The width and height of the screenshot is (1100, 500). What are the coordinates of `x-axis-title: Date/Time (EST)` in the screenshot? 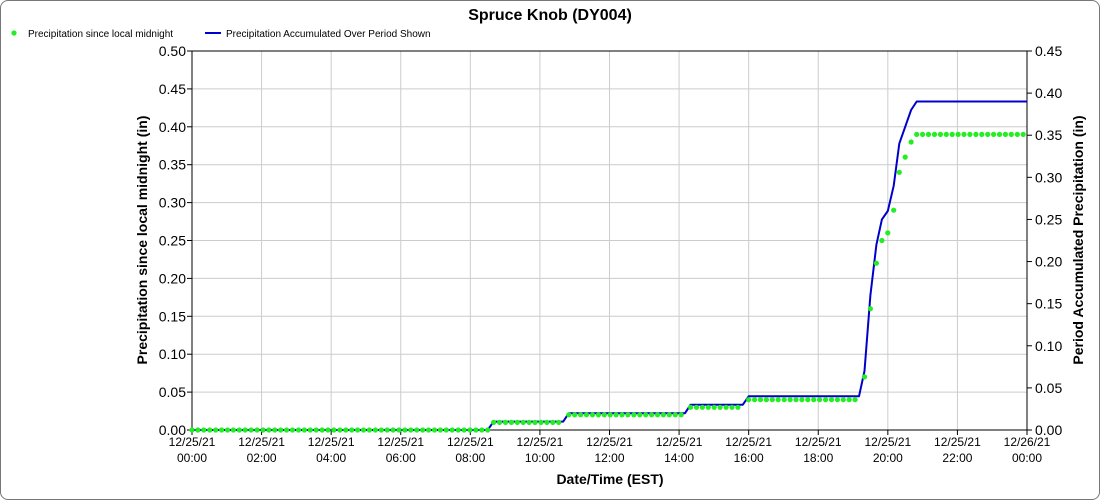 It's located at (609, 479).